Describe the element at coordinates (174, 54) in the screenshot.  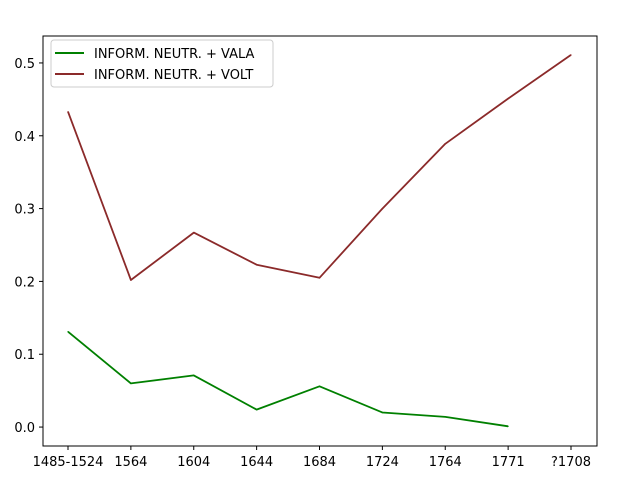
I see `legend-label-vala: INFORM. NEUTR. + VALA` at that location.